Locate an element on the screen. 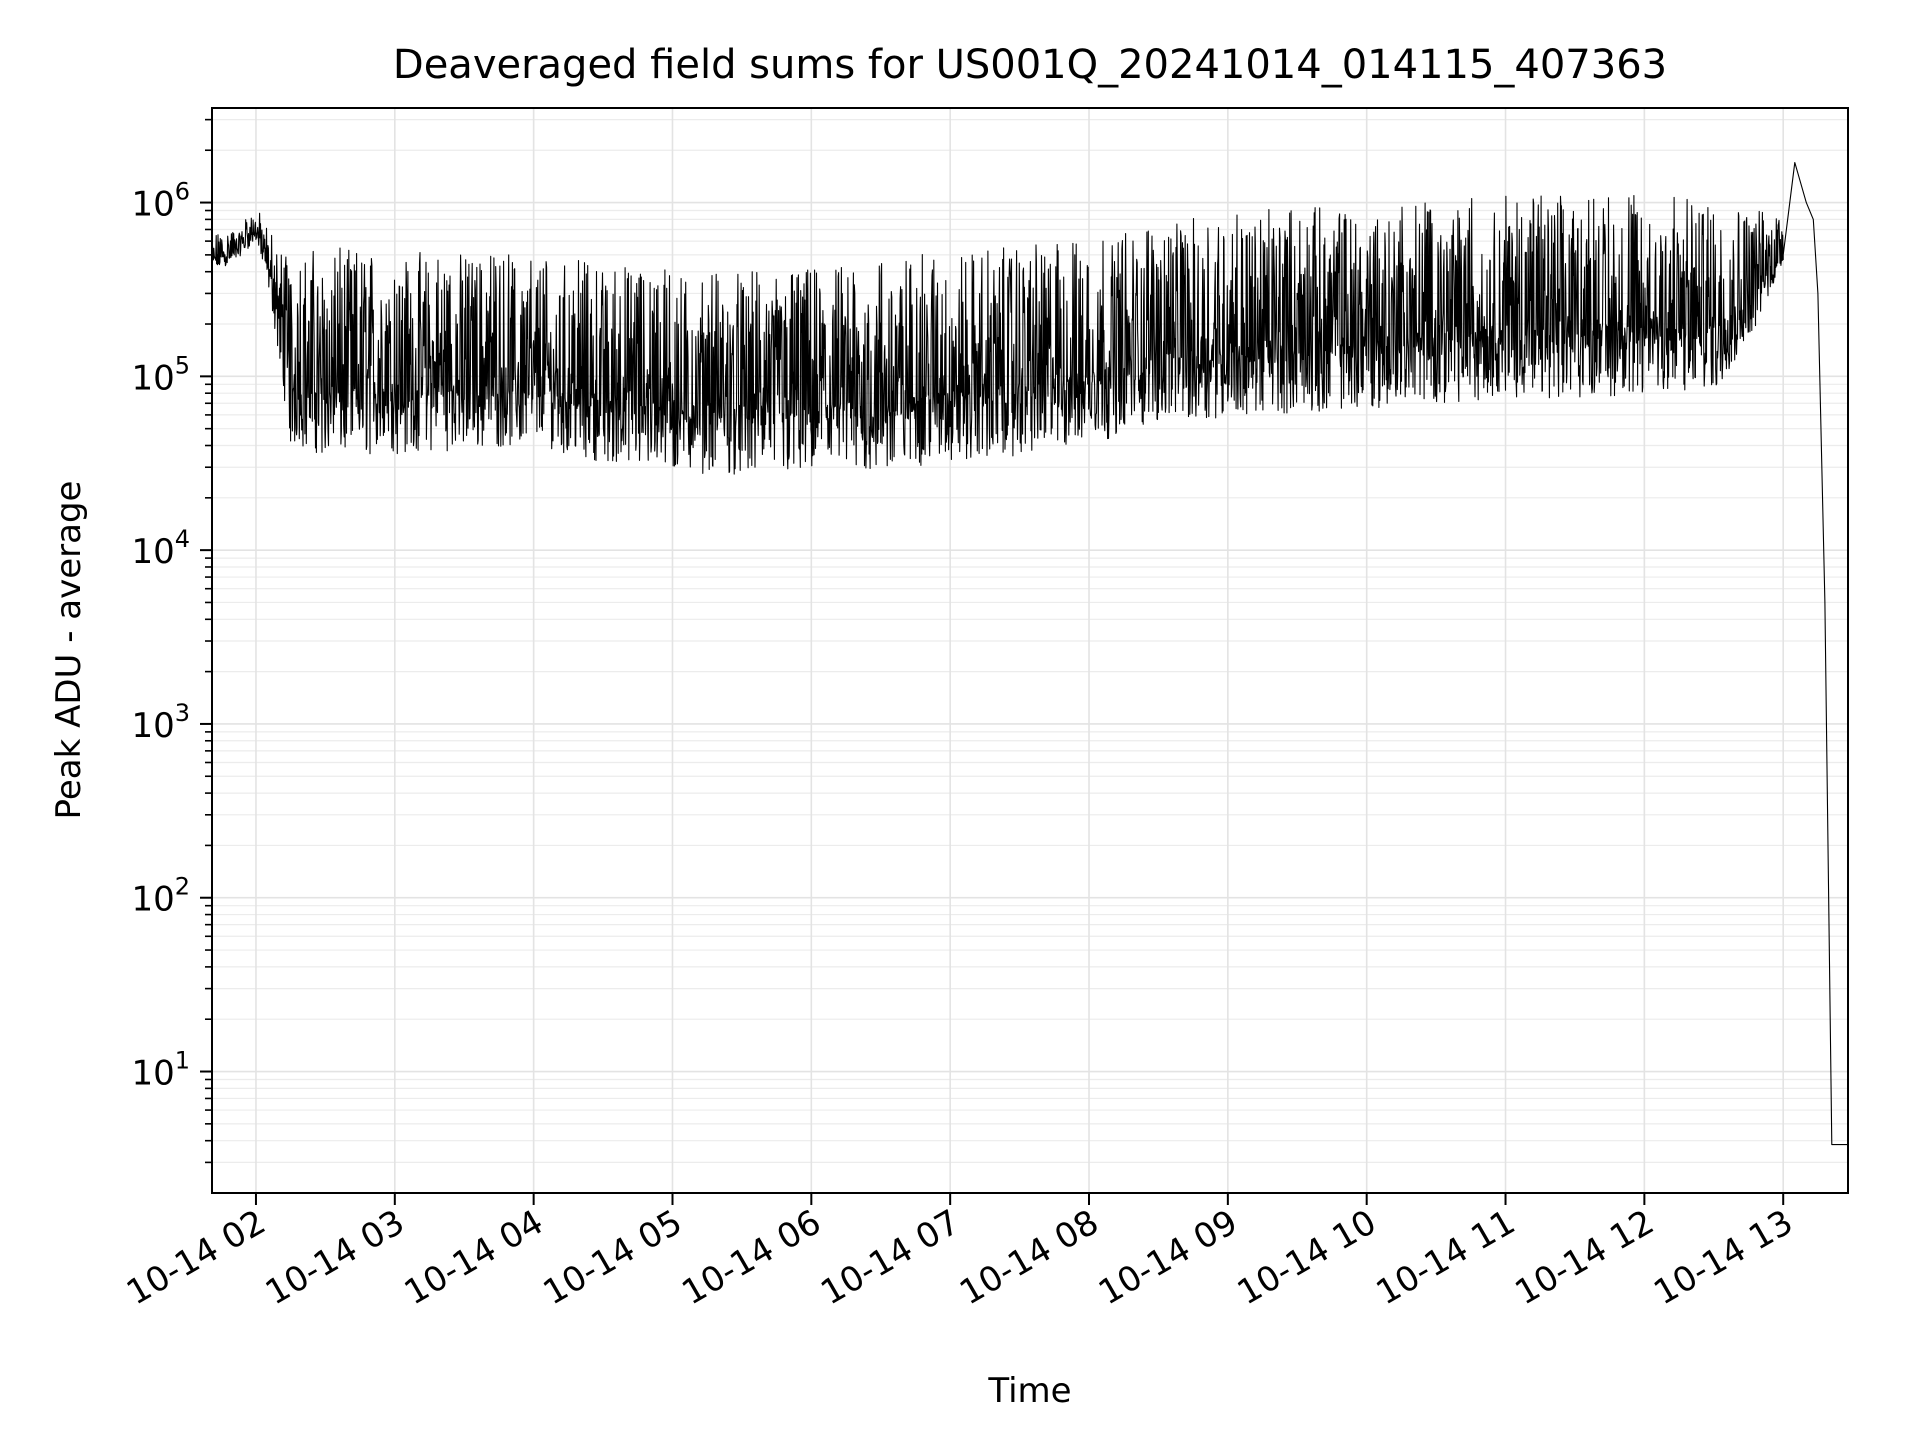 The height and width of the screenshot is (1440, 1920). y-tick-label-exponent: 4 is located at coordinates (182, 539).